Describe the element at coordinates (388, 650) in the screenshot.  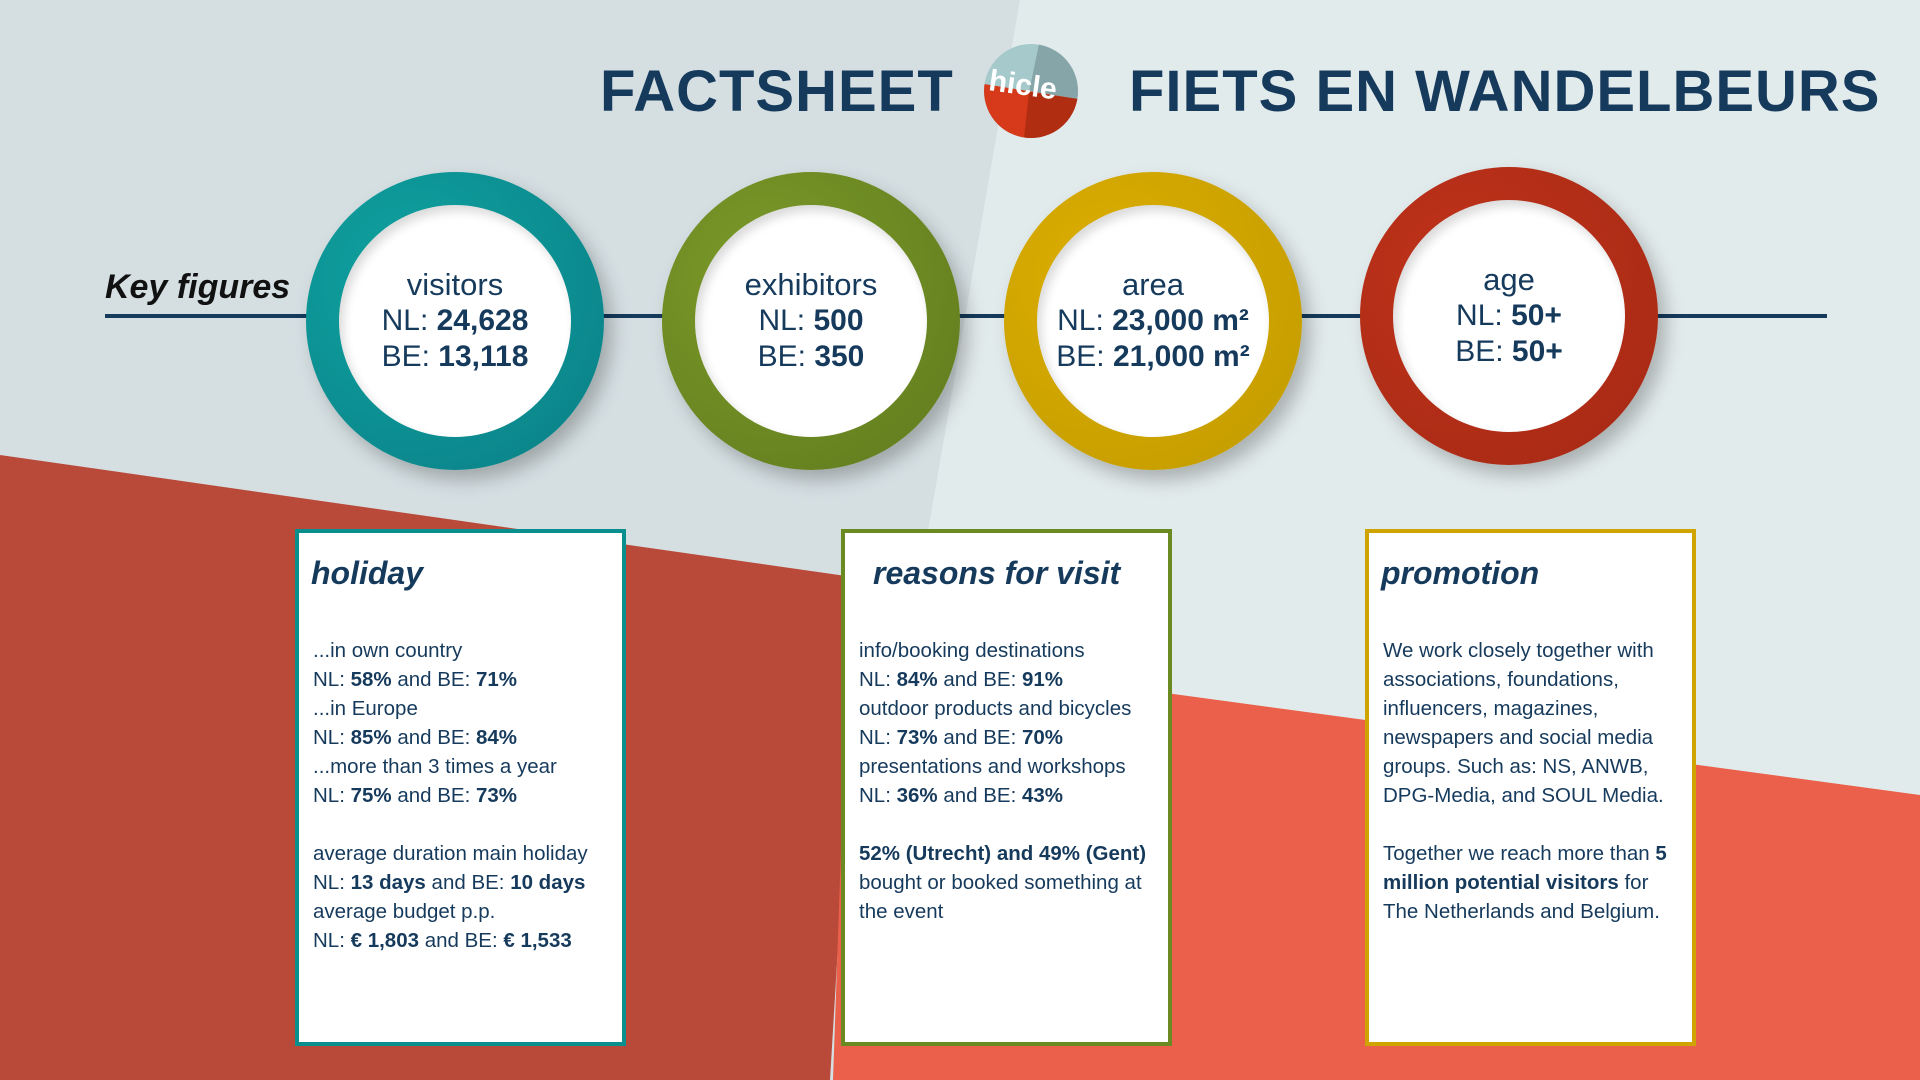
I see `label-text: ...in own country` at that location.